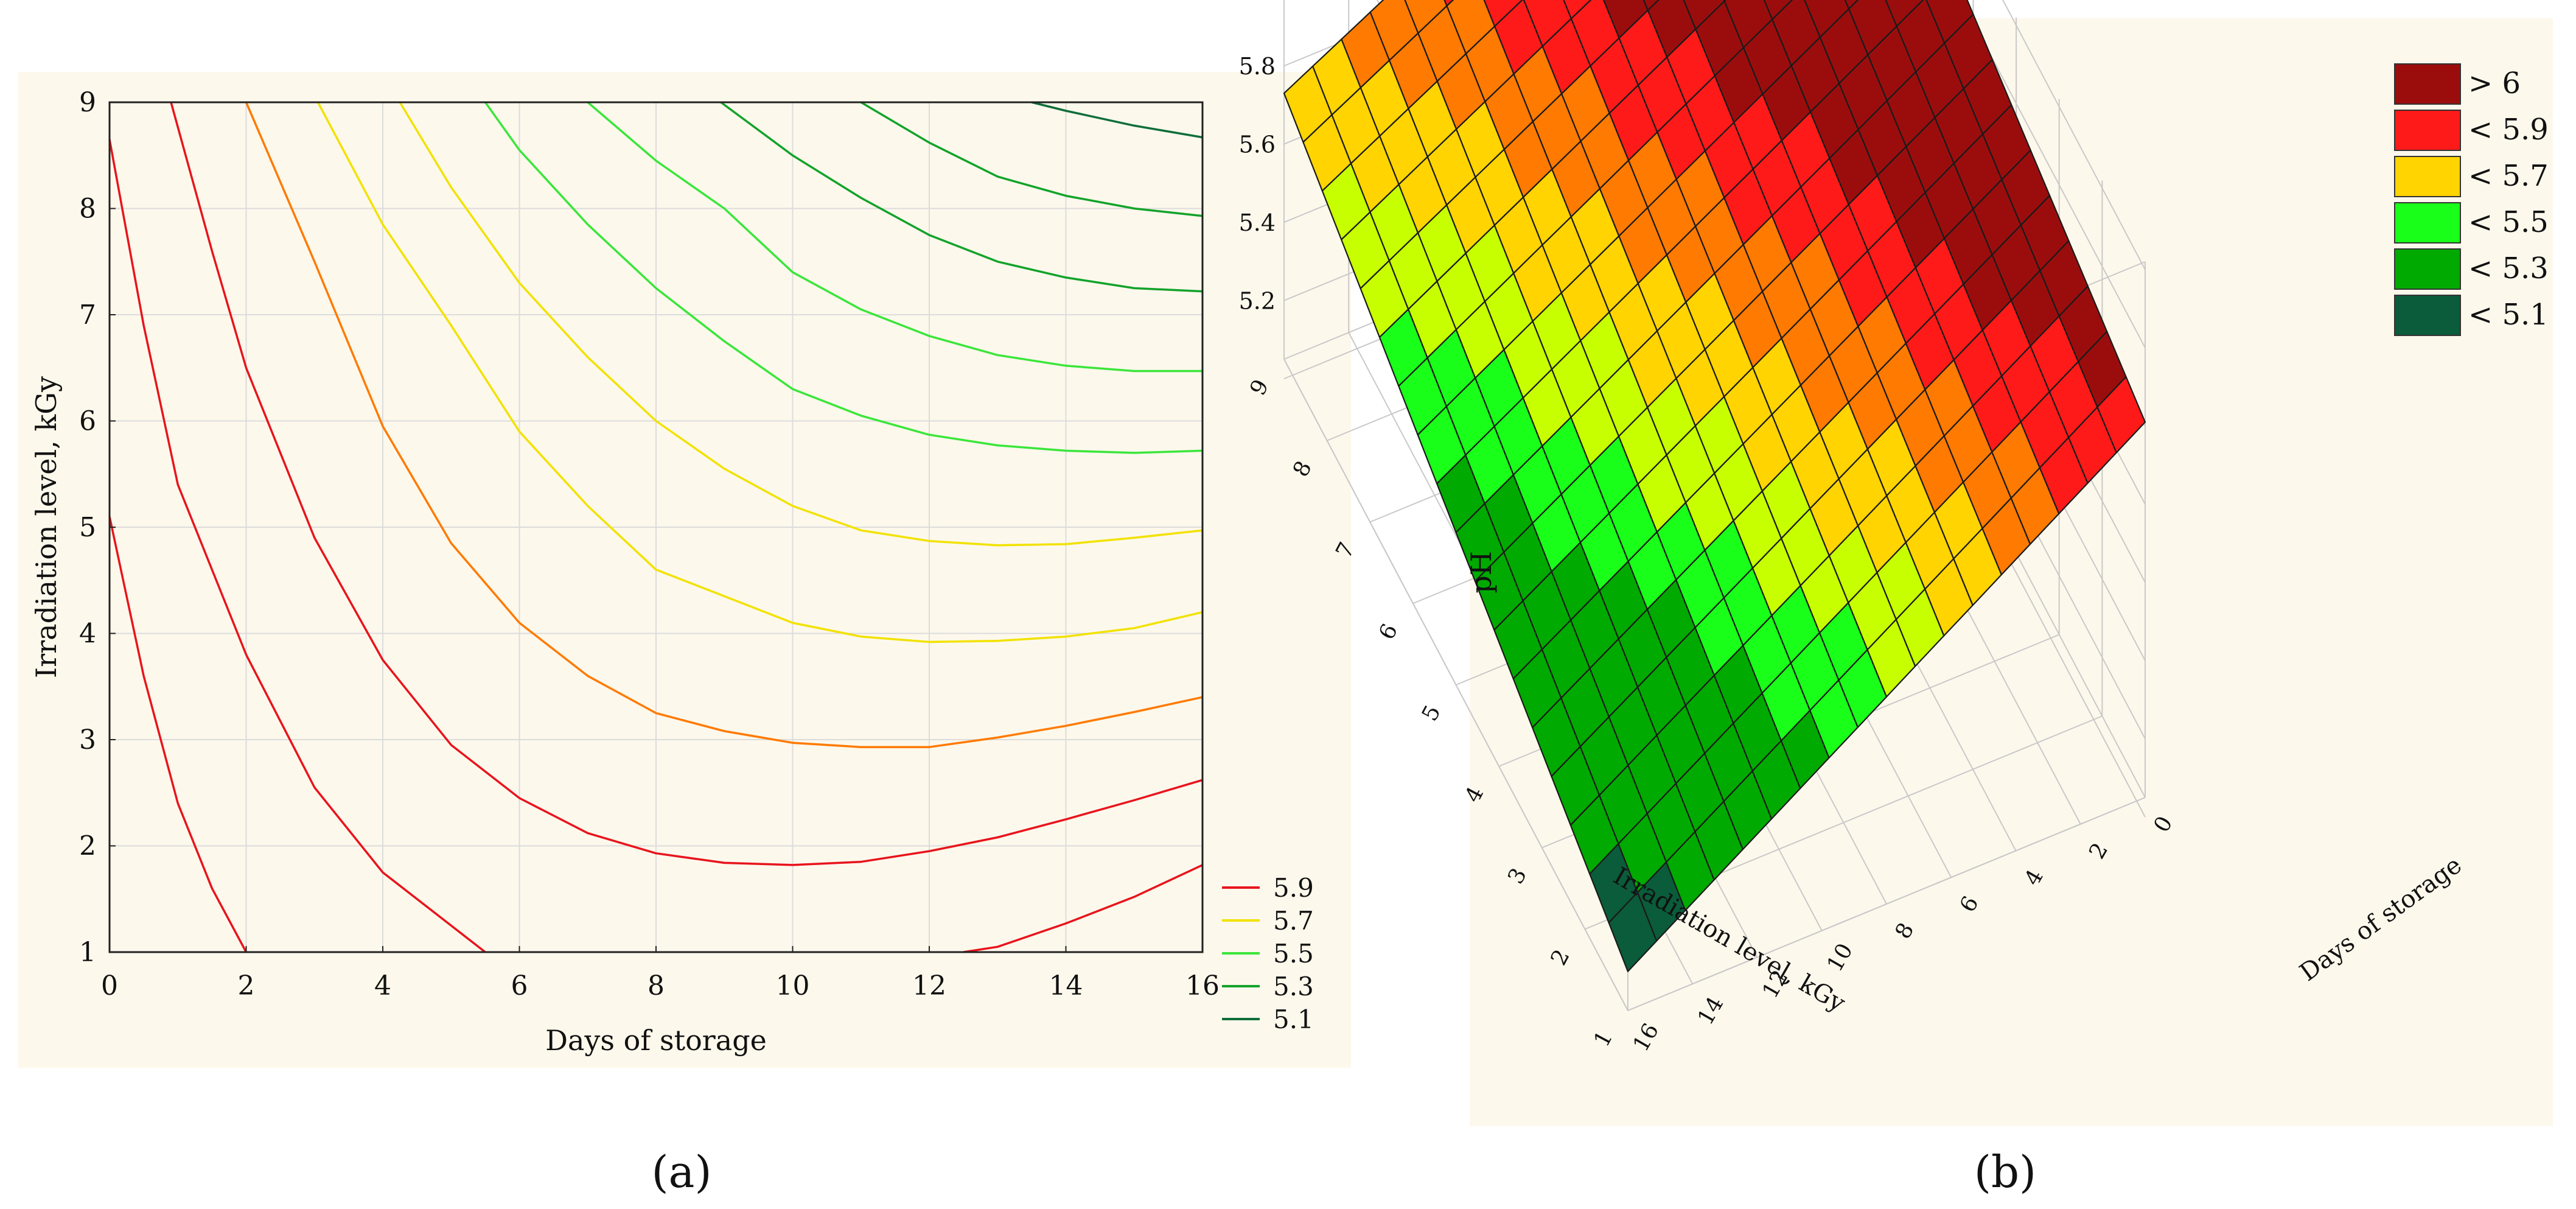  What do you see at coordinates (2508, 268) in the screenshot?
I see `surface-legend-label: < 5.3` at bounding box center [2508, 268].